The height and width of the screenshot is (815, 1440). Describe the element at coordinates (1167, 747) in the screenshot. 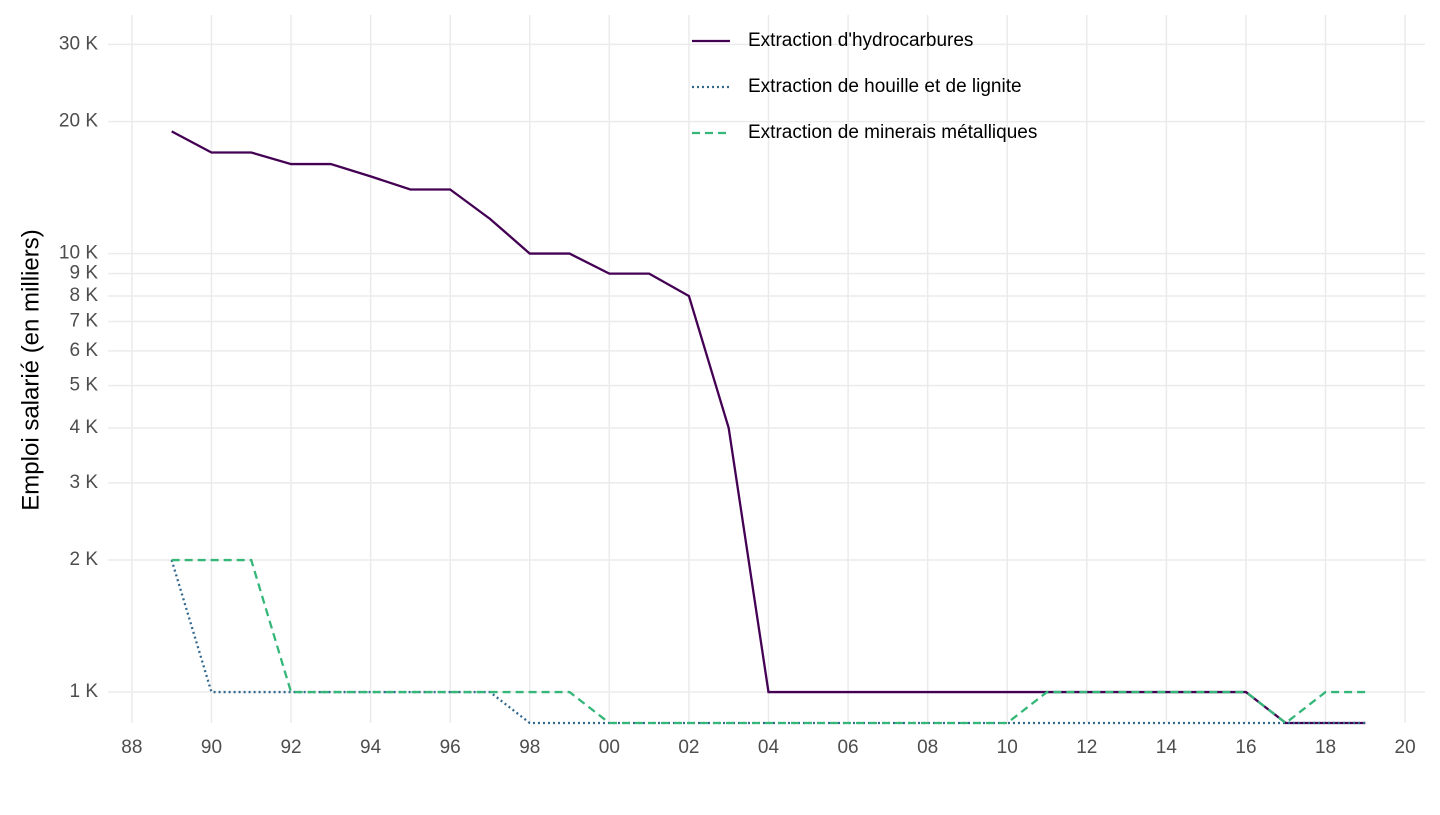

I see `x-tick-label: 14` at that location.